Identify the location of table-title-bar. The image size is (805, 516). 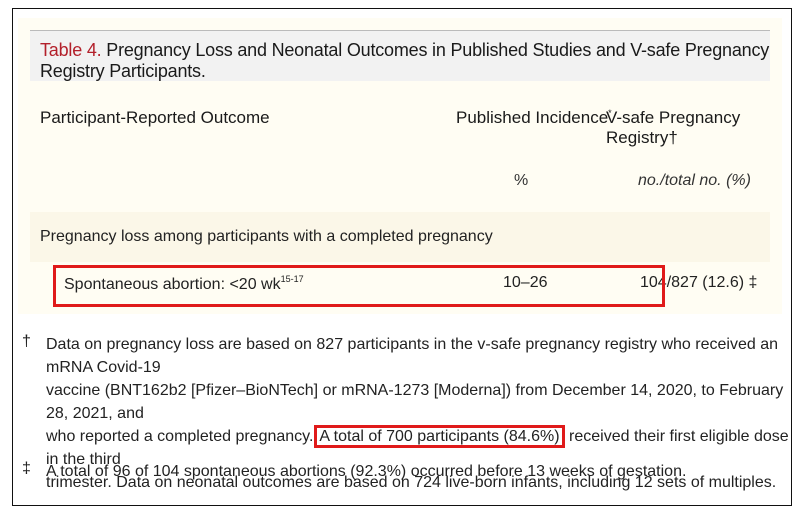
(400, 55).